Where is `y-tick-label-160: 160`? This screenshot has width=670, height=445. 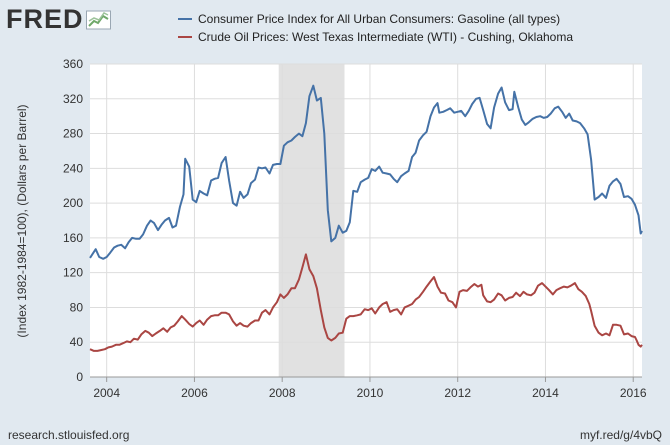 y-tick-label-160: 160 is located at coordinates (73, 238).